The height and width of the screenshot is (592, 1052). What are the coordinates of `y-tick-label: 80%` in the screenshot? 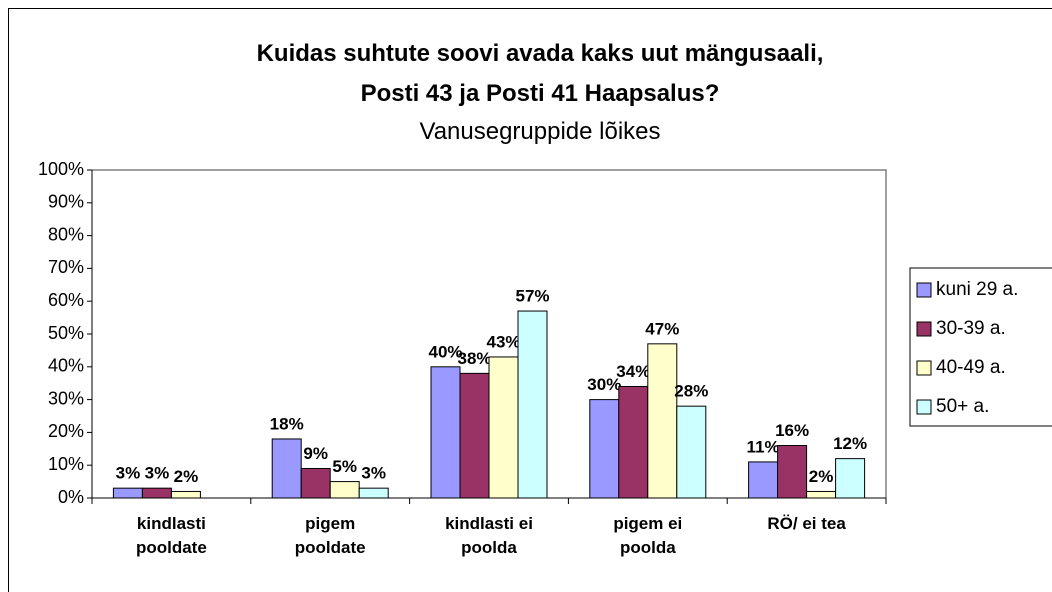 It's located at (66, 234).